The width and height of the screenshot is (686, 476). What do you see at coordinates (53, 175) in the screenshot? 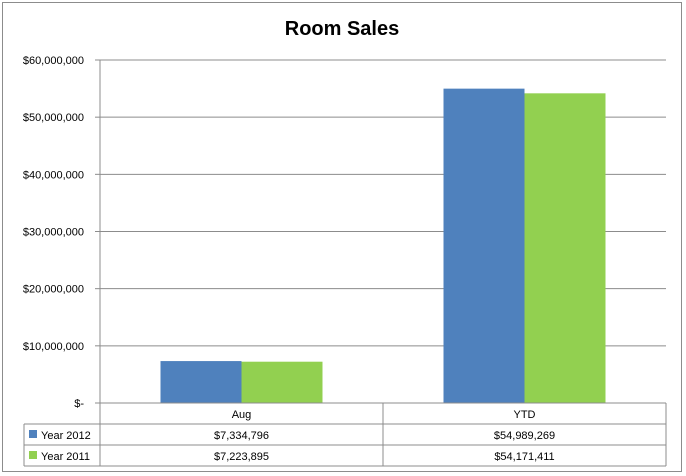
I see `y-tick-label: $40,000,000` at bounding box center [53, 175].